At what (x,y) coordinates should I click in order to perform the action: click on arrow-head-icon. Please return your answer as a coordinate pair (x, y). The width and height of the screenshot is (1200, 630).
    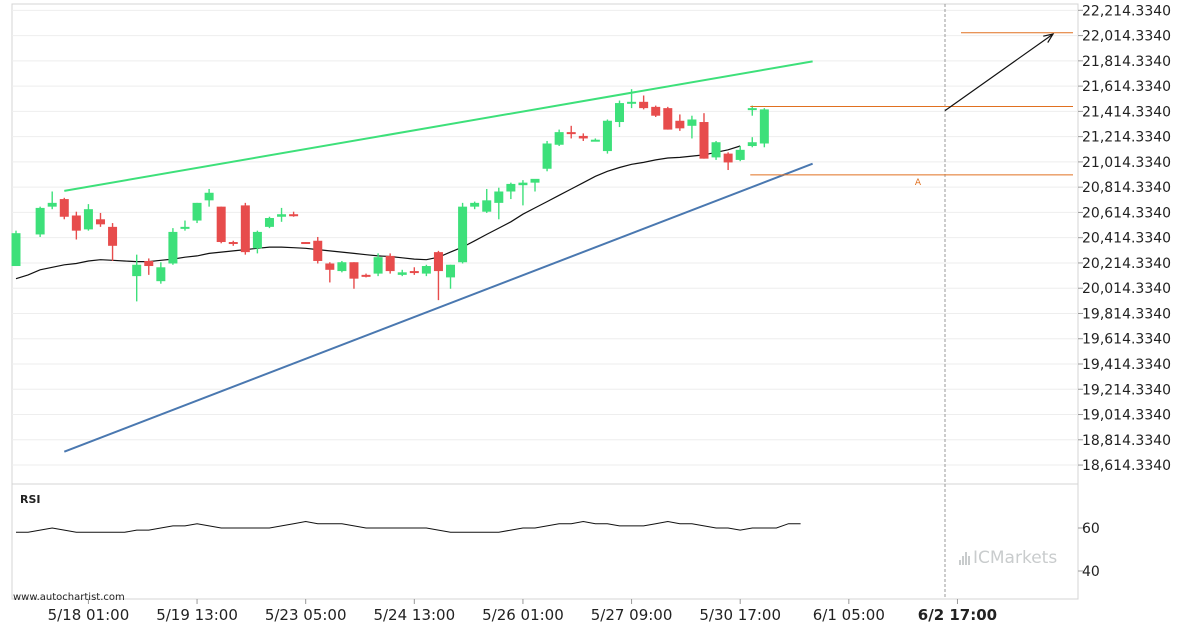
    Looking at the image, I should click on (1049, 38).